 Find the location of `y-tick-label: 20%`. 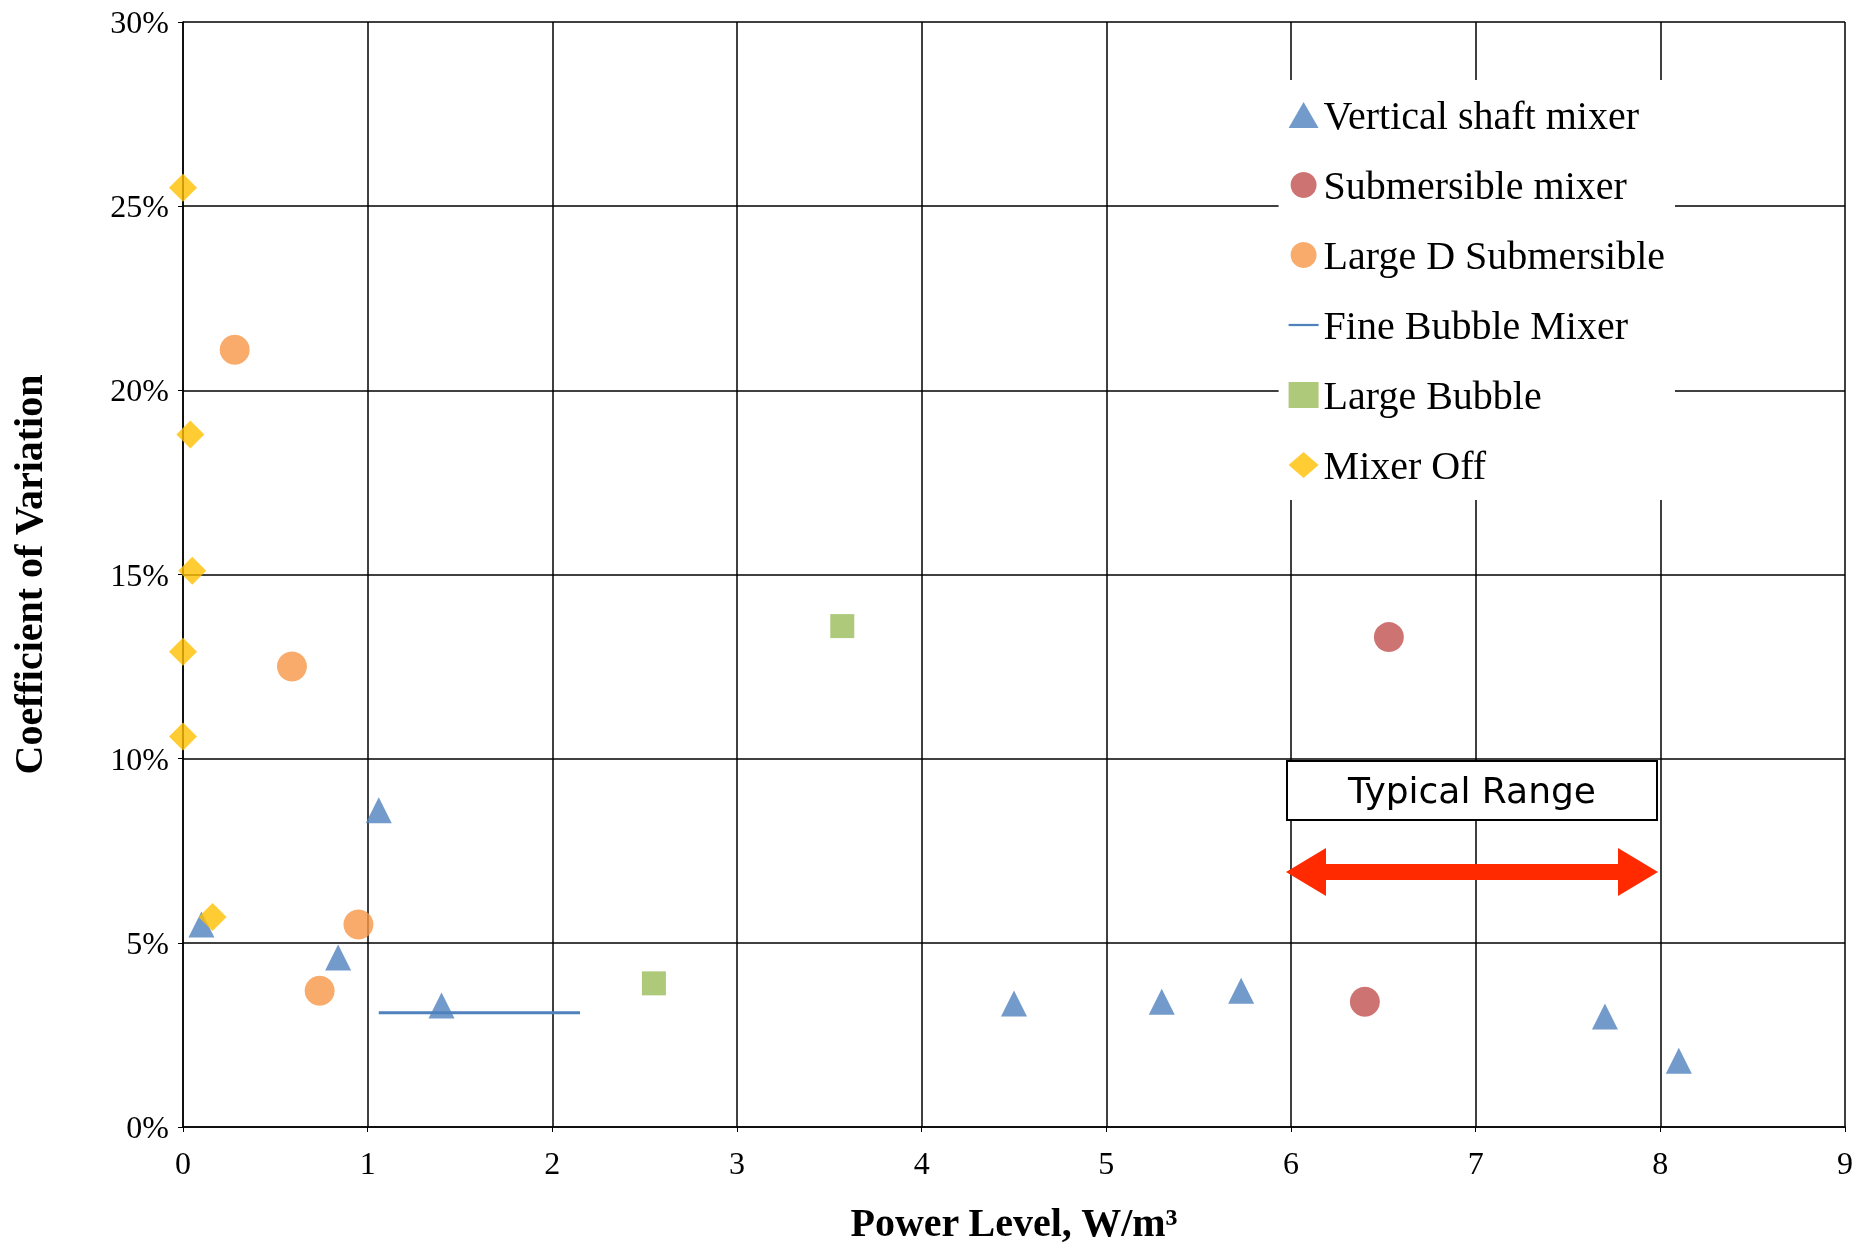

y-tick-label: 20% is located at coordinates (139, 390).